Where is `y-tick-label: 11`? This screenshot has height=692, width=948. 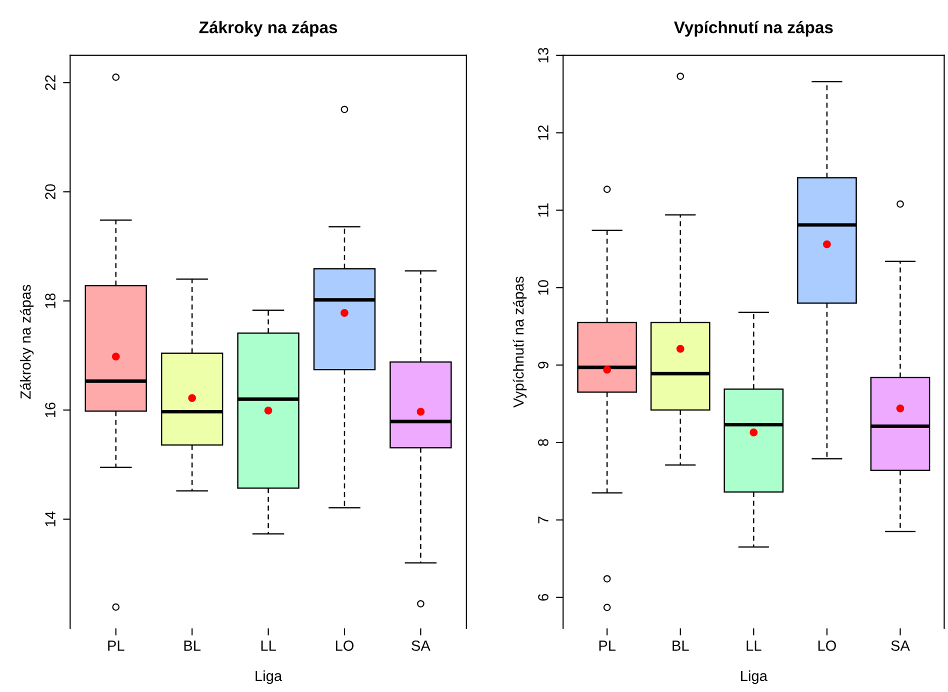
y-tick-label: 11 is located at coordinates (543, 210).